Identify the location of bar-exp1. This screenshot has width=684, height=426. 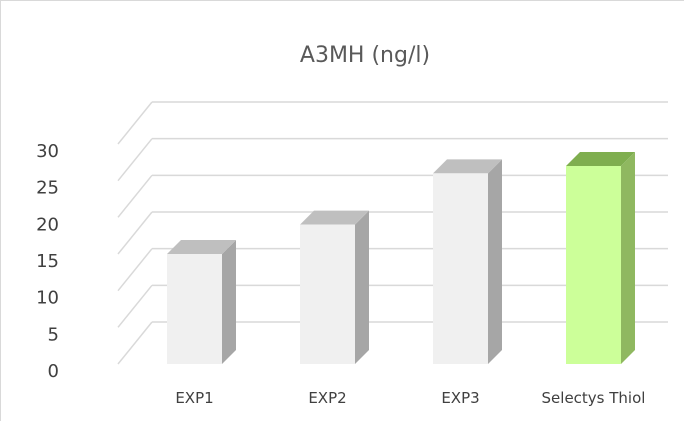
(201, 302).